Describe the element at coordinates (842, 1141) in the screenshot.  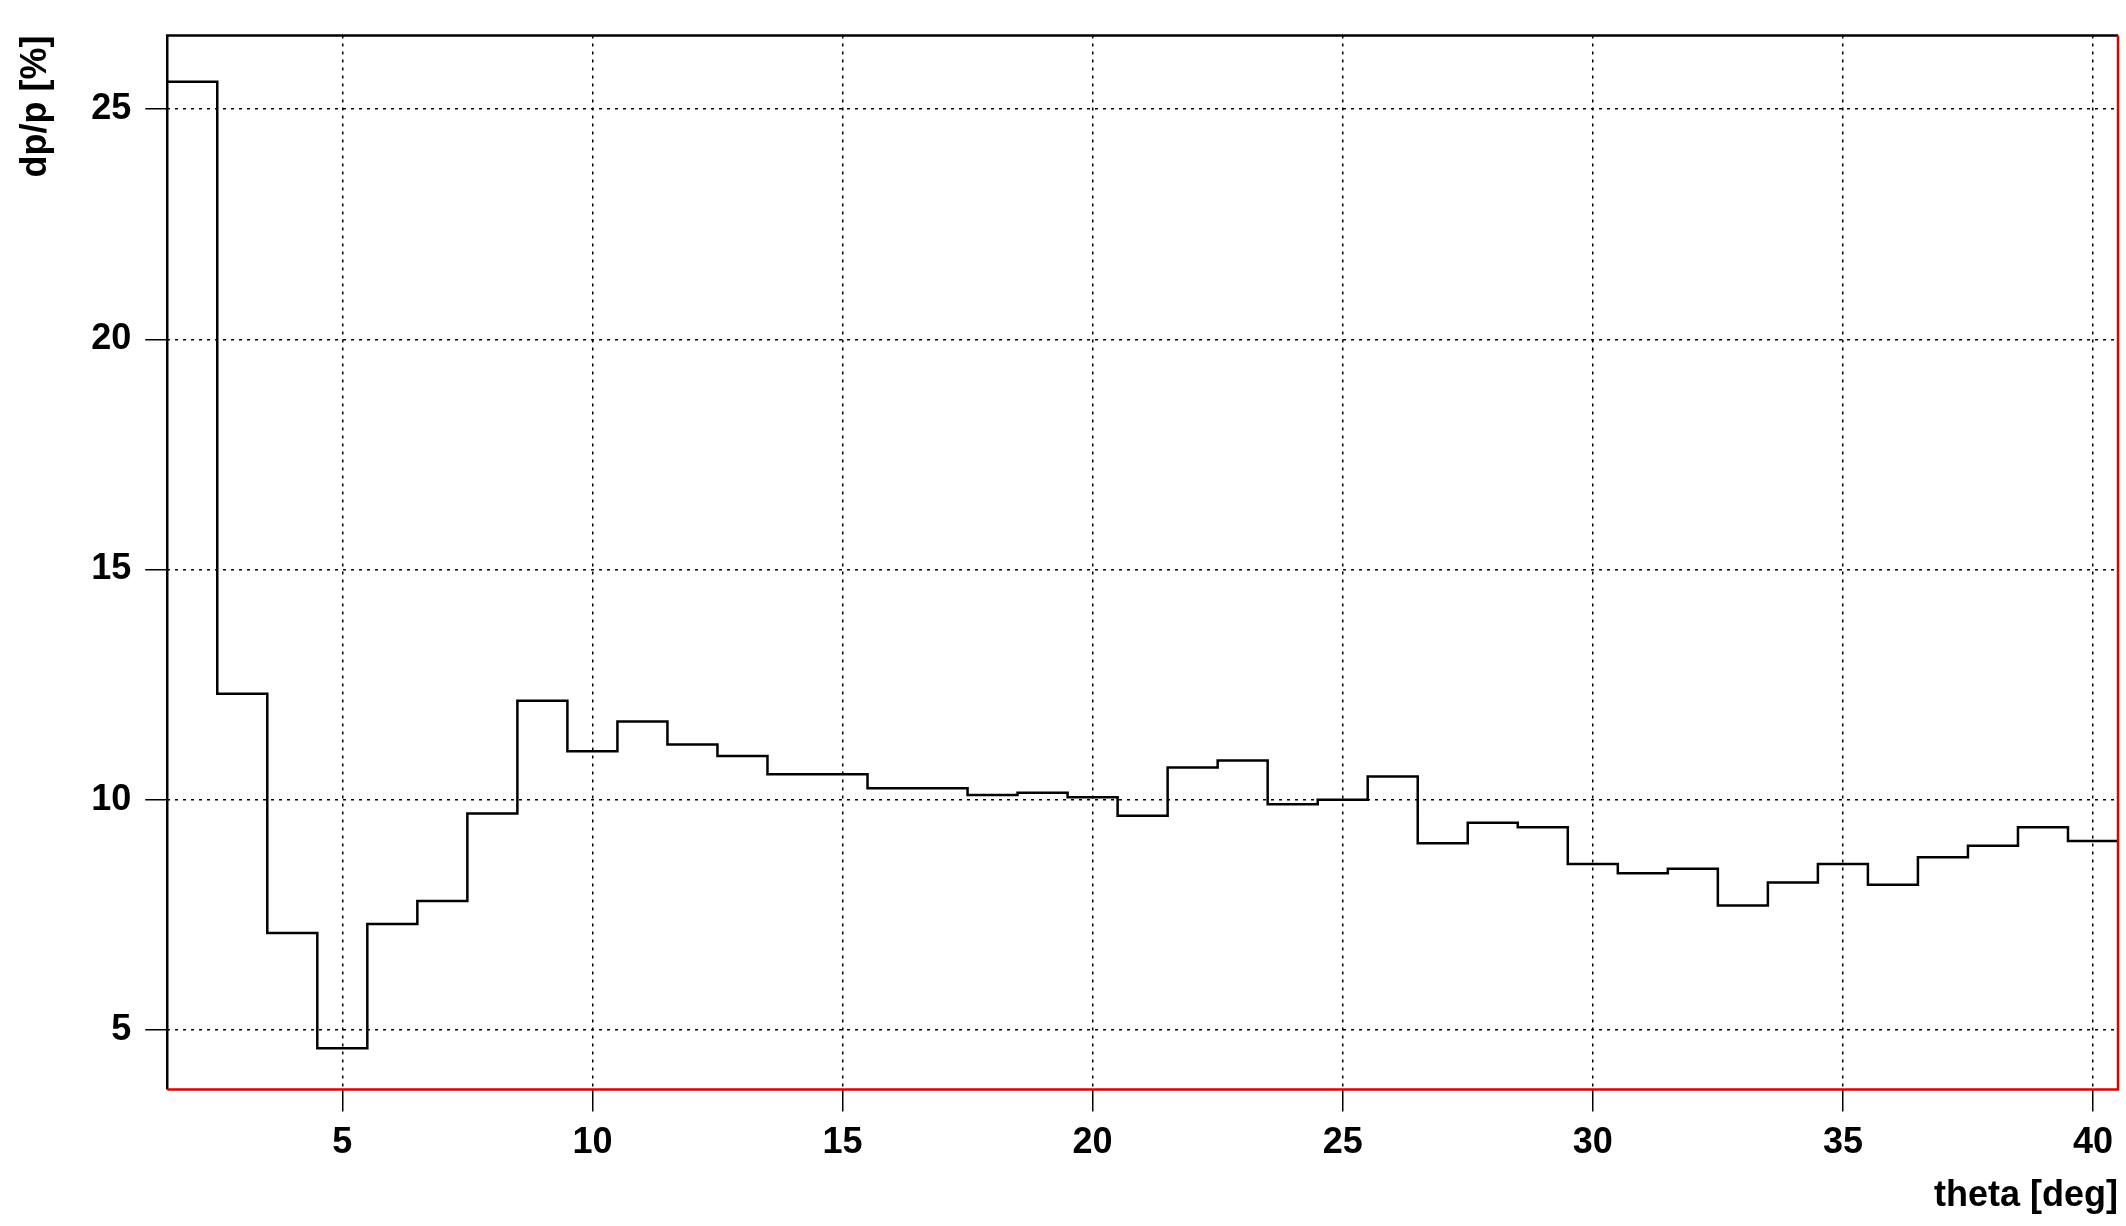
I see `x-tick-label: 15` at that location.